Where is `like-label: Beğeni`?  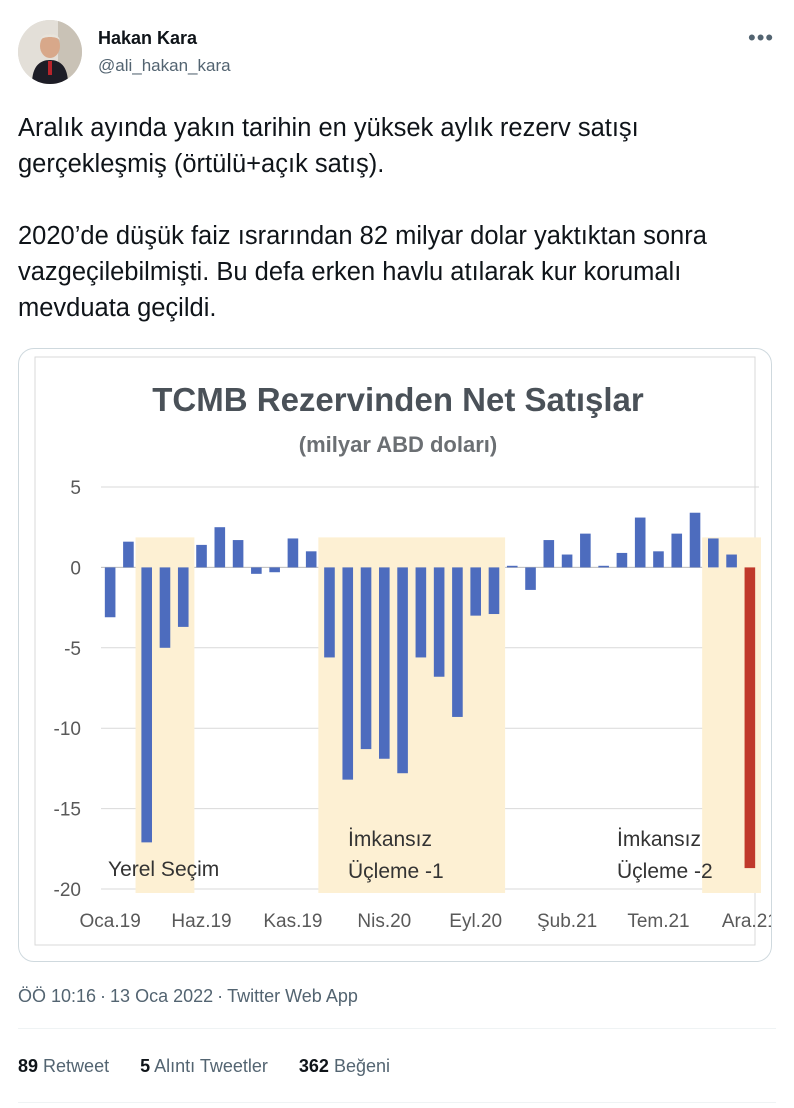
like-label: Beğeni is located at coordinates (362, 1066).